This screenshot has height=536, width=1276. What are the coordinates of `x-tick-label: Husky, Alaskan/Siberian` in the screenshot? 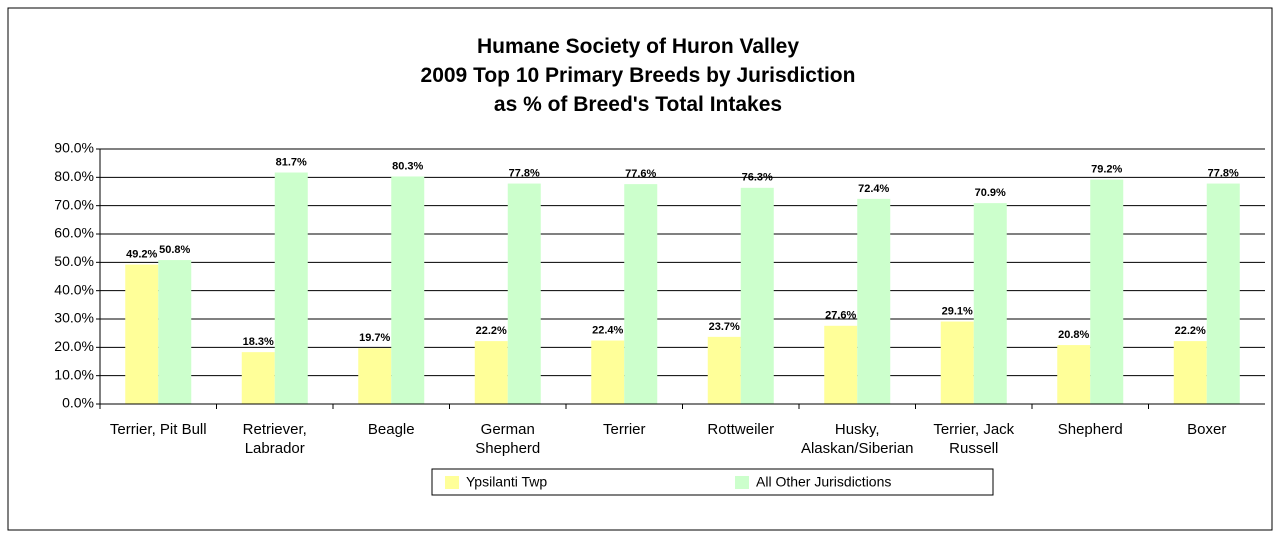 It's located at (857, 439).